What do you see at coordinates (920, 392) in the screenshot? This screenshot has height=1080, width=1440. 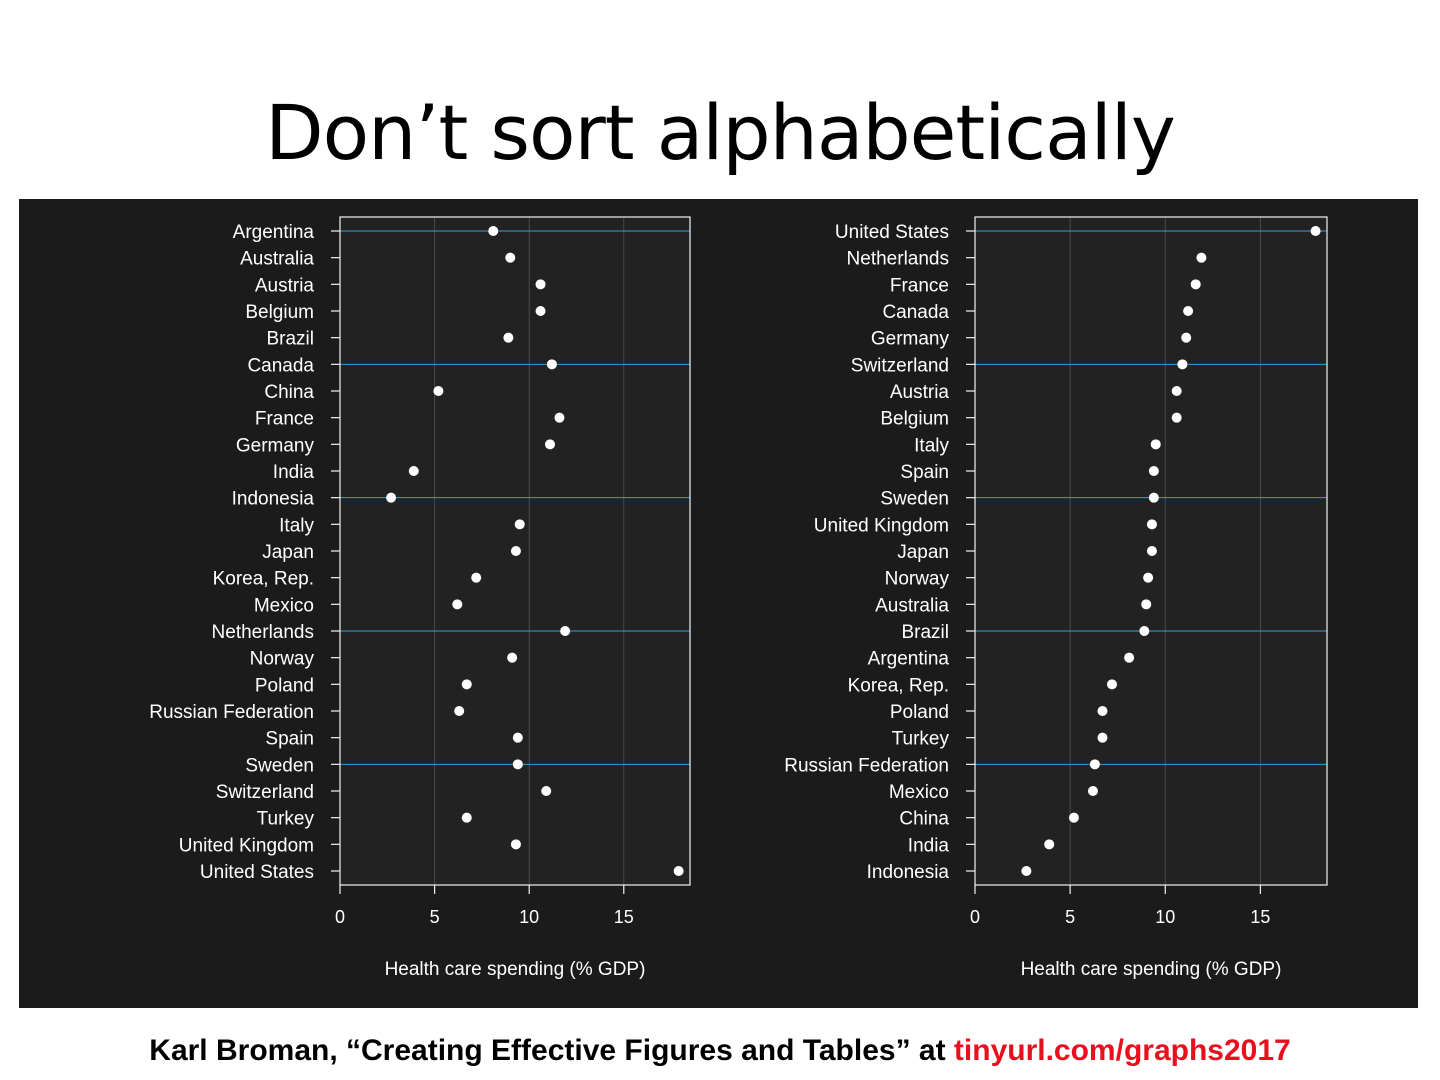 I see `y-tick-label: Austria` at bounding box center [920, 392].